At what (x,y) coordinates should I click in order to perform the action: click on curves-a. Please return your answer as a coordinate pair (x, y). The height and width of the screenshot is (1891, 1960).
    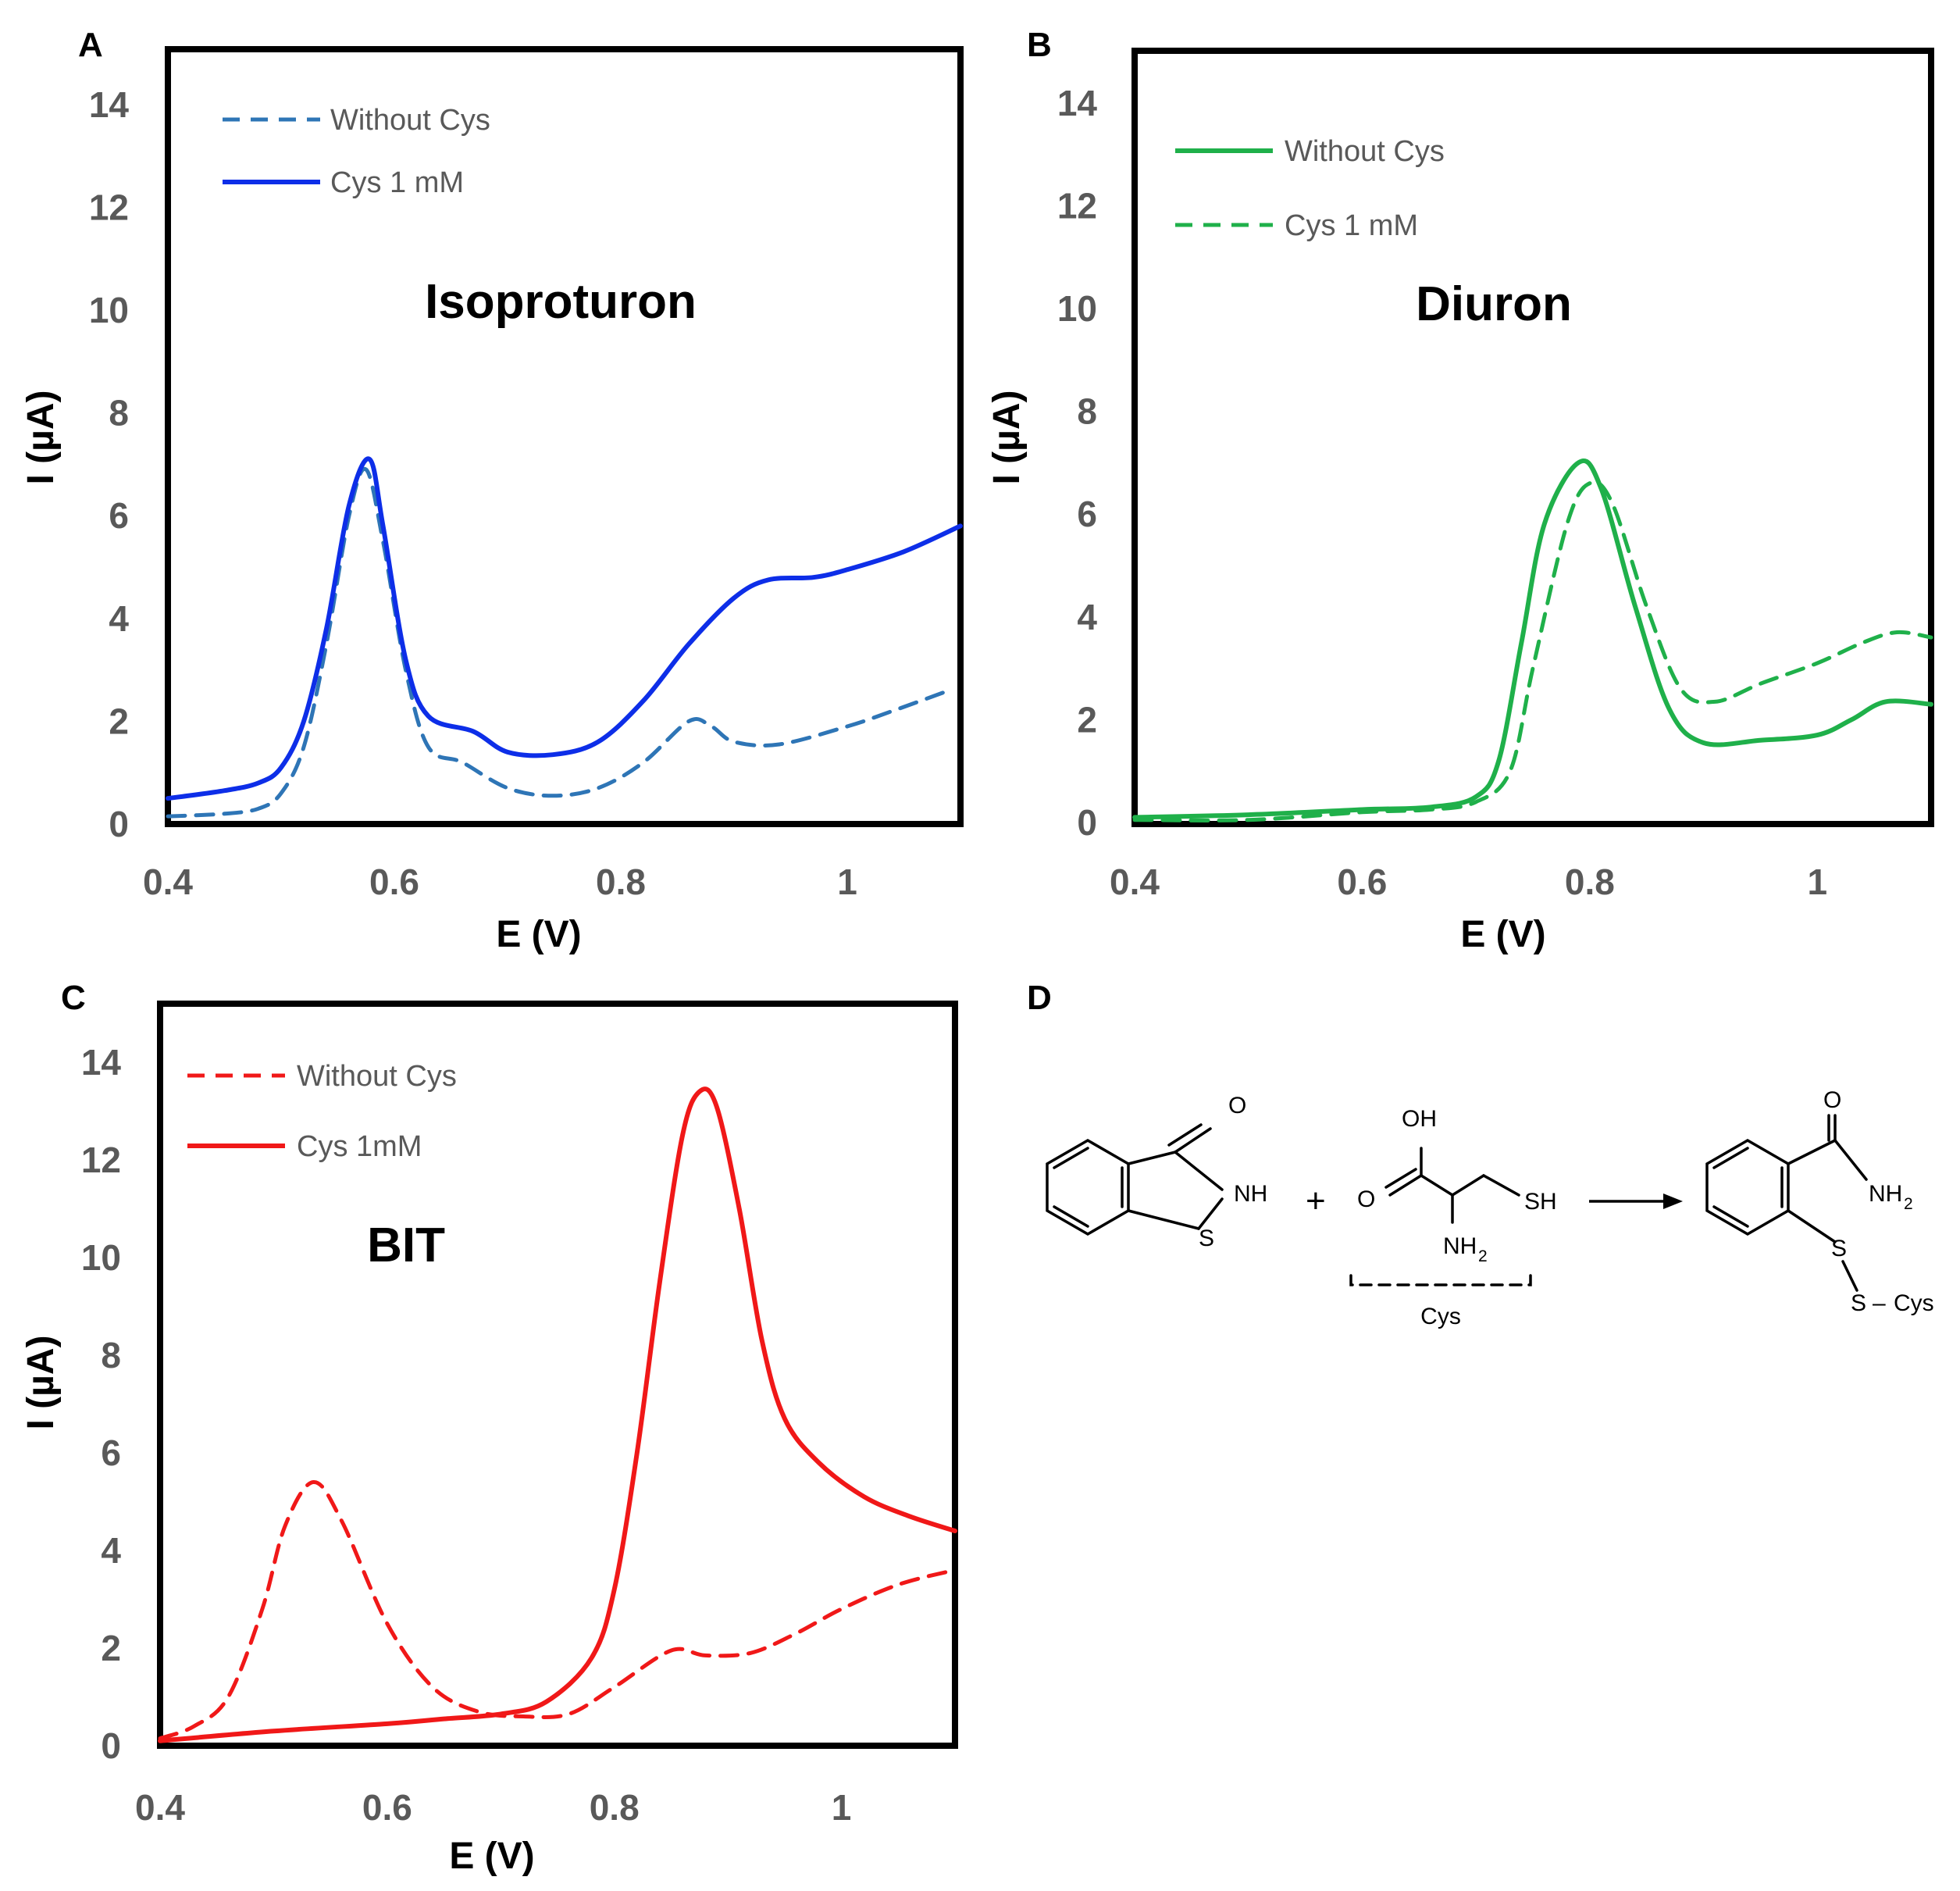
    Looking at the image, I should click on (564, 637).